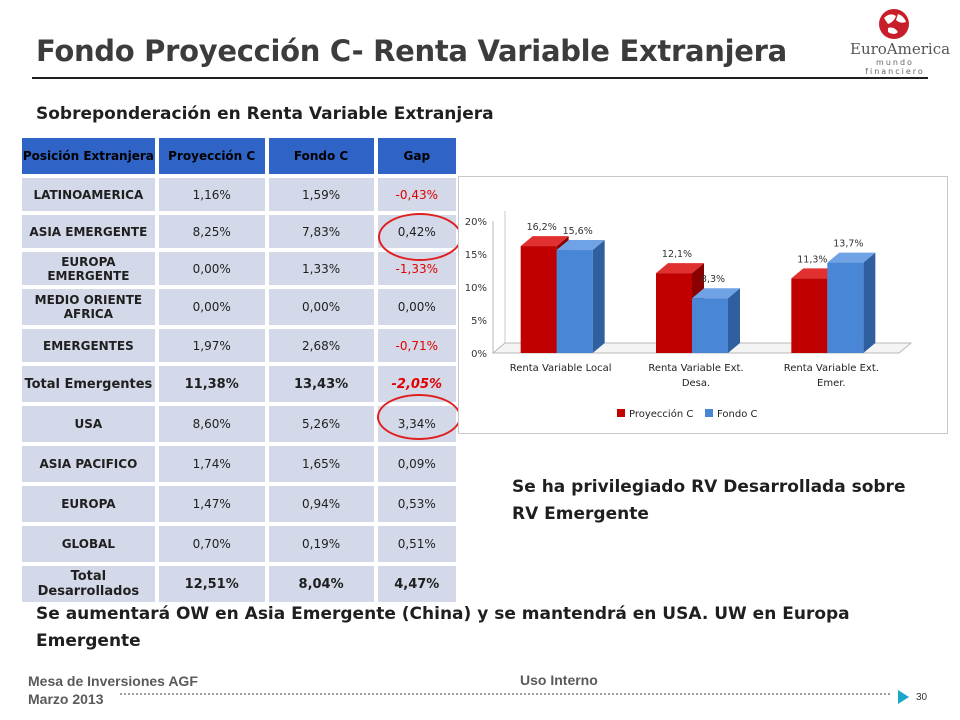 The image size is (960, 720). What do you see at coordinates (696, 383) in the screenshot?
I see `x-tick-label: Desa.` at bounding box center [696, 383].